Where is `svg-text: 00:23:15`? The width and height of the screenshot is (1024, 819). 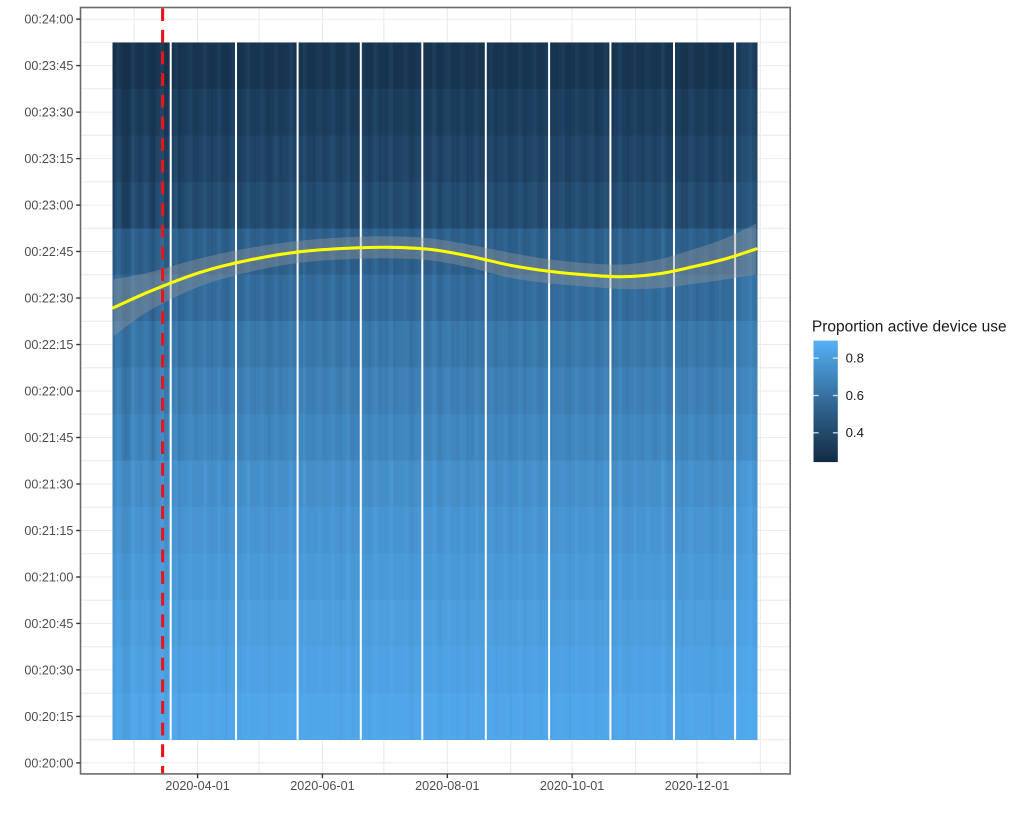 svg-text: 00:23:15 is located at coordinates (48, 159).